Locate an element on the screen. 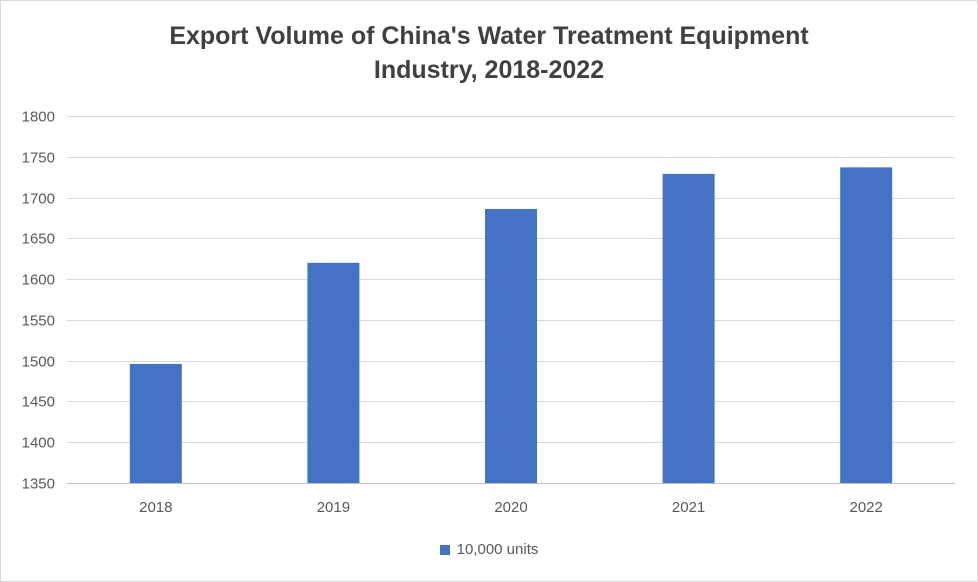 This screenshot has width=978, height=582. x-tick-label: 2021 is located at coordinates (688, 507).